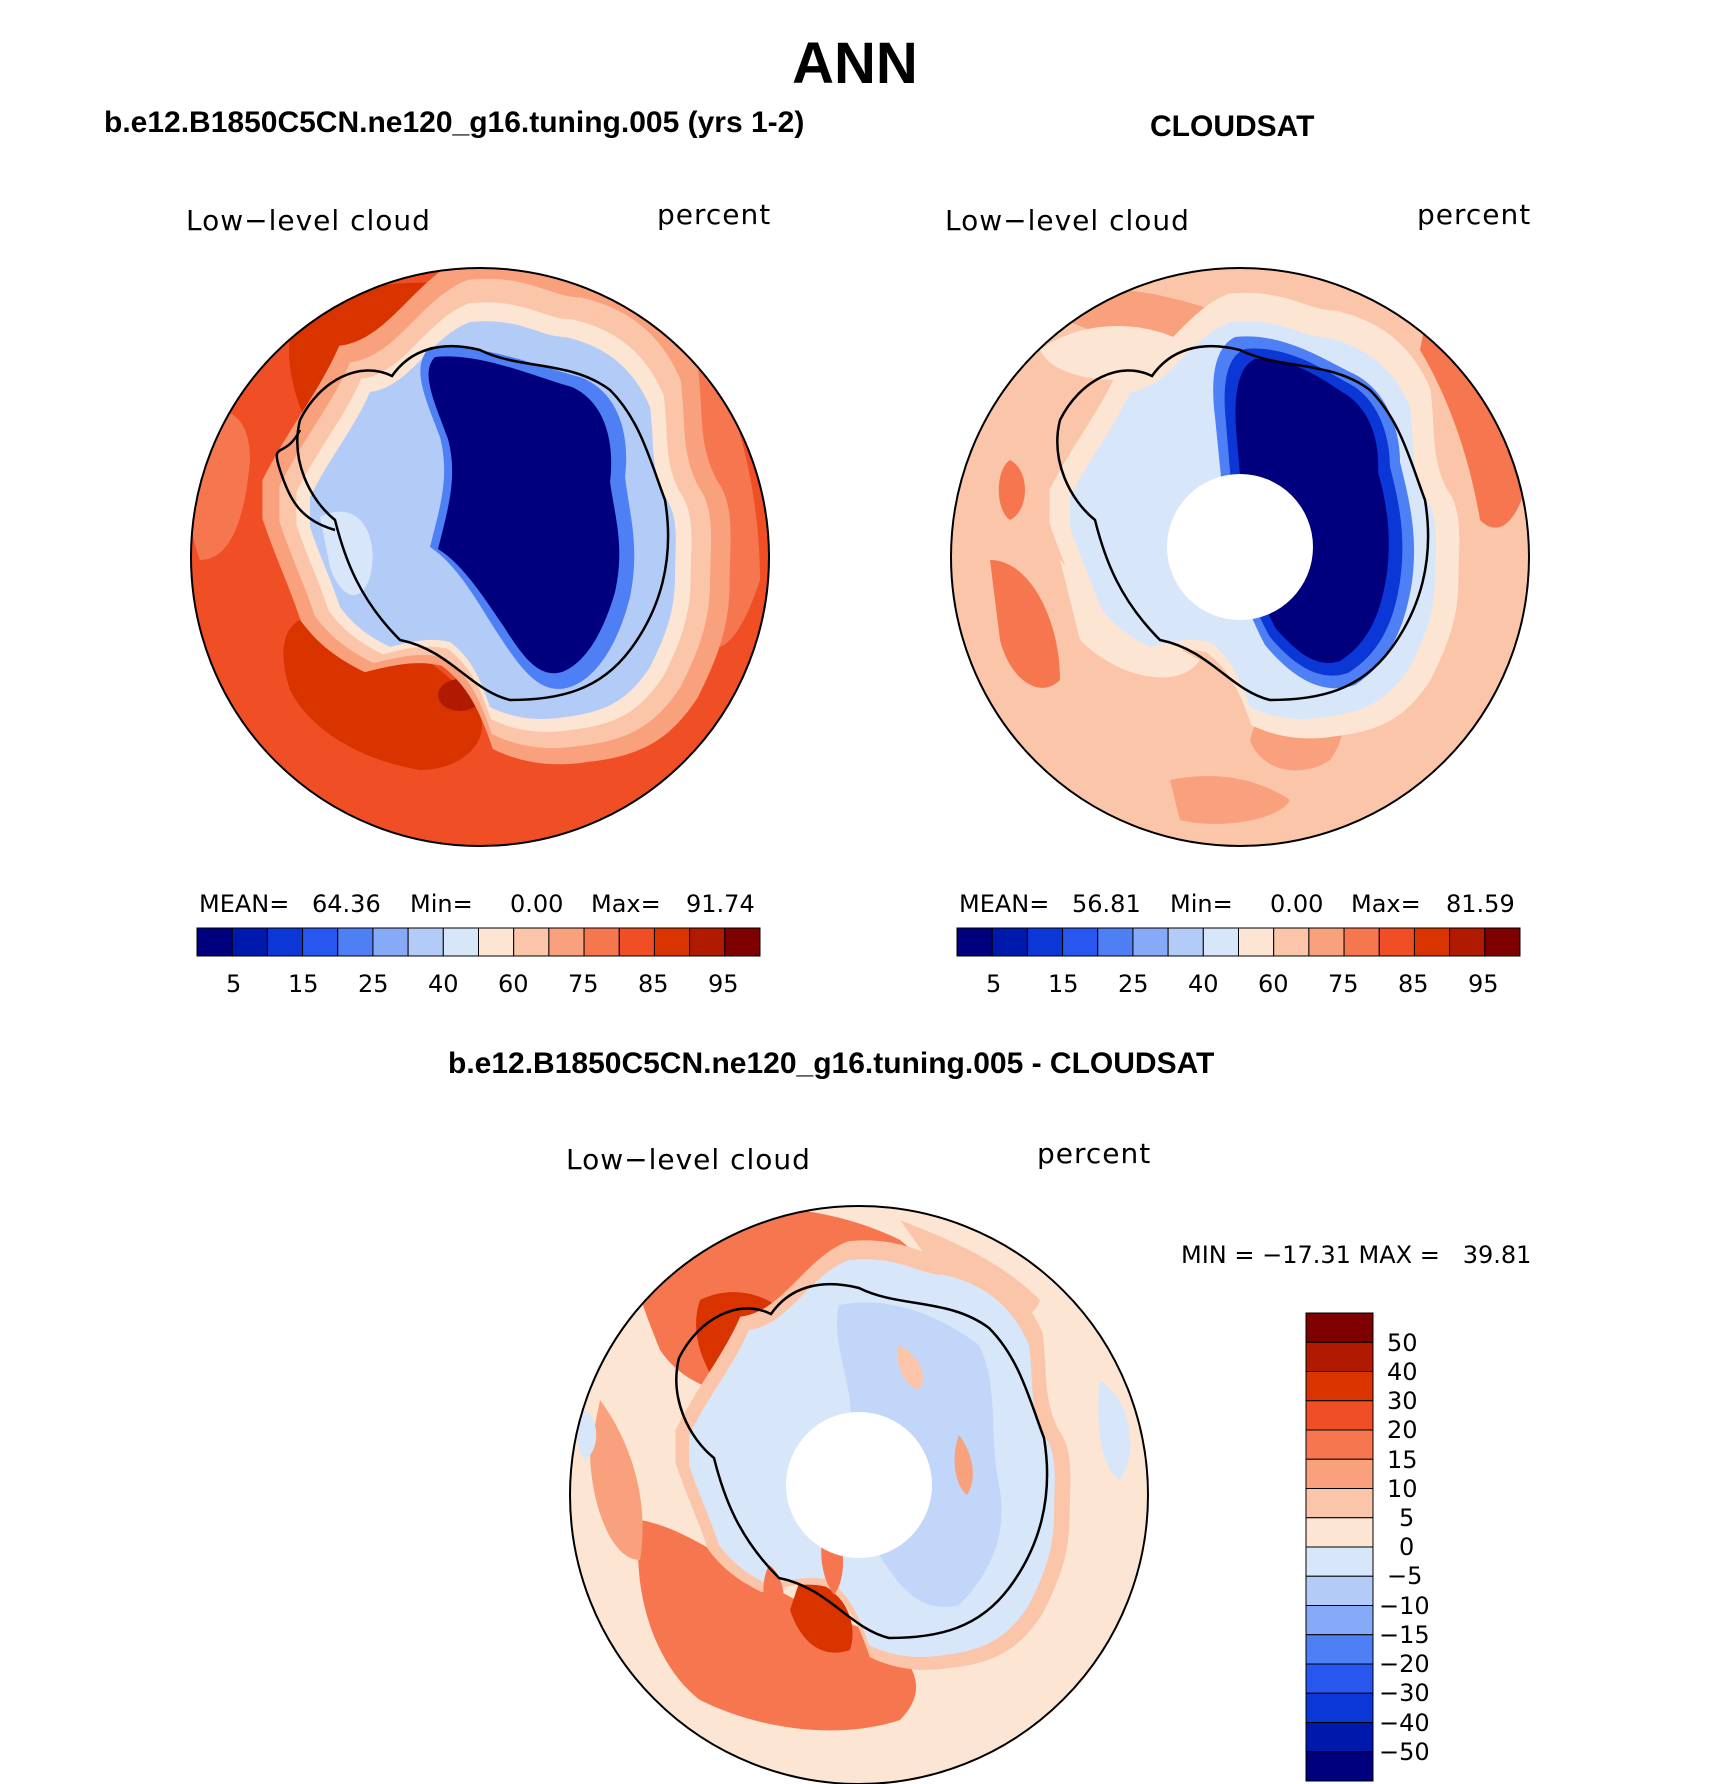 The image size is (1710, 1784). I want to click on colorbar3-tick: 15, so click(1402, 1460).